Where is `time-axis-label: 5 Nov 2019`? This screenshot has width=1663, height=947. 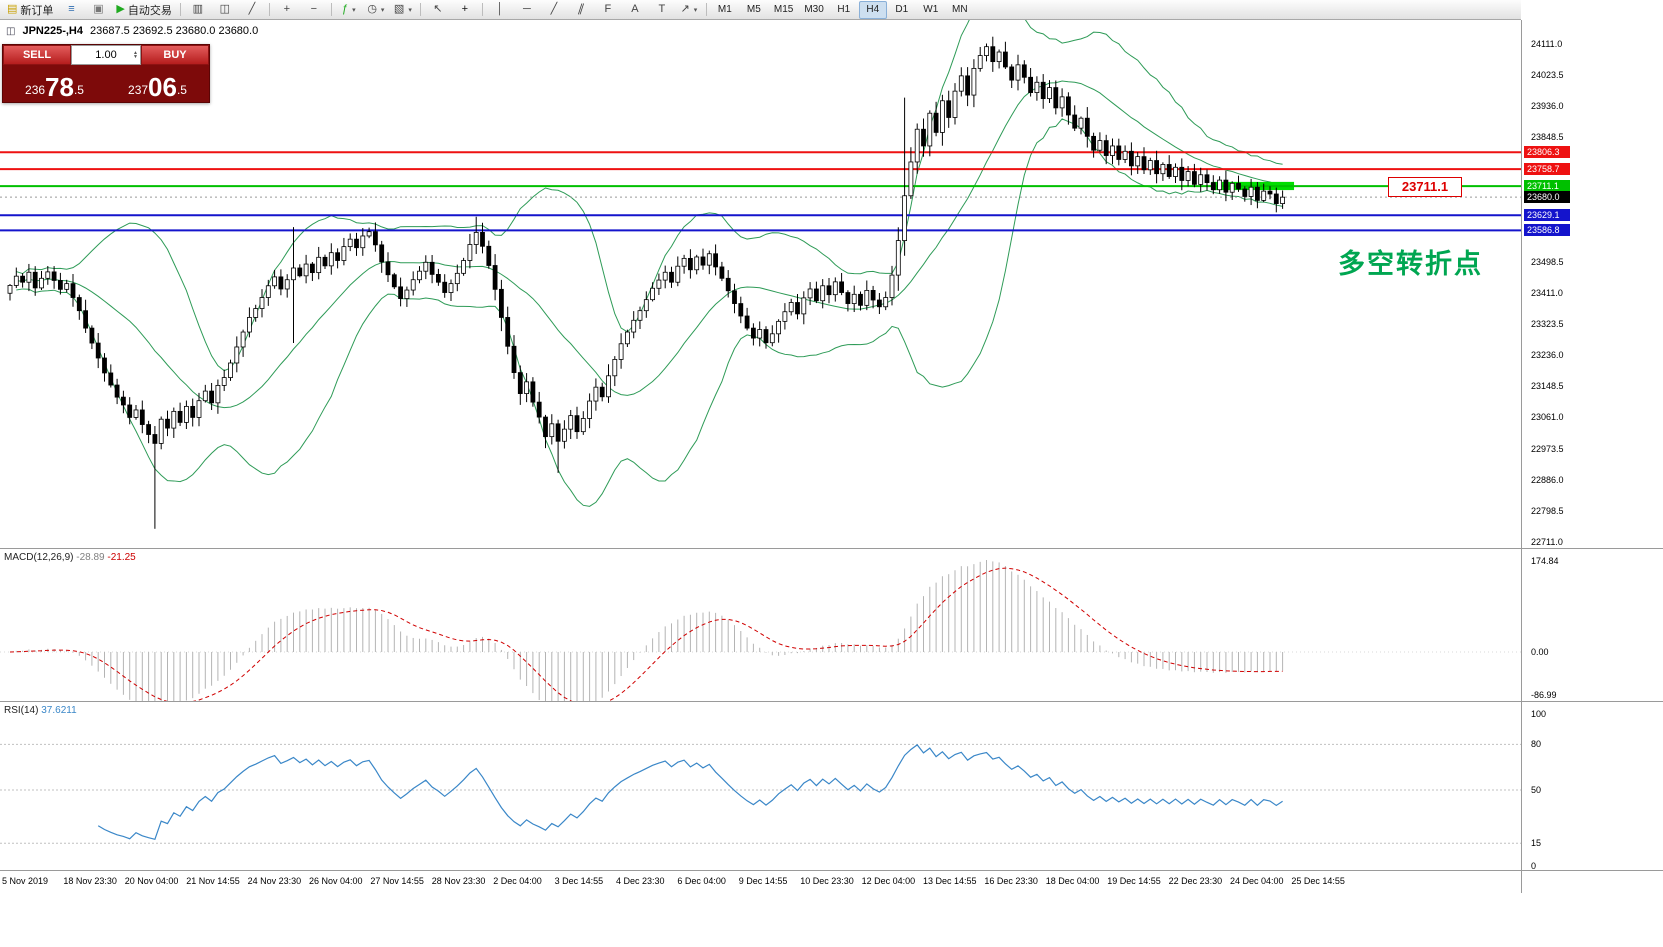
time-axis-label: 5 Nov 2019 is located at coordinates (25, 881).